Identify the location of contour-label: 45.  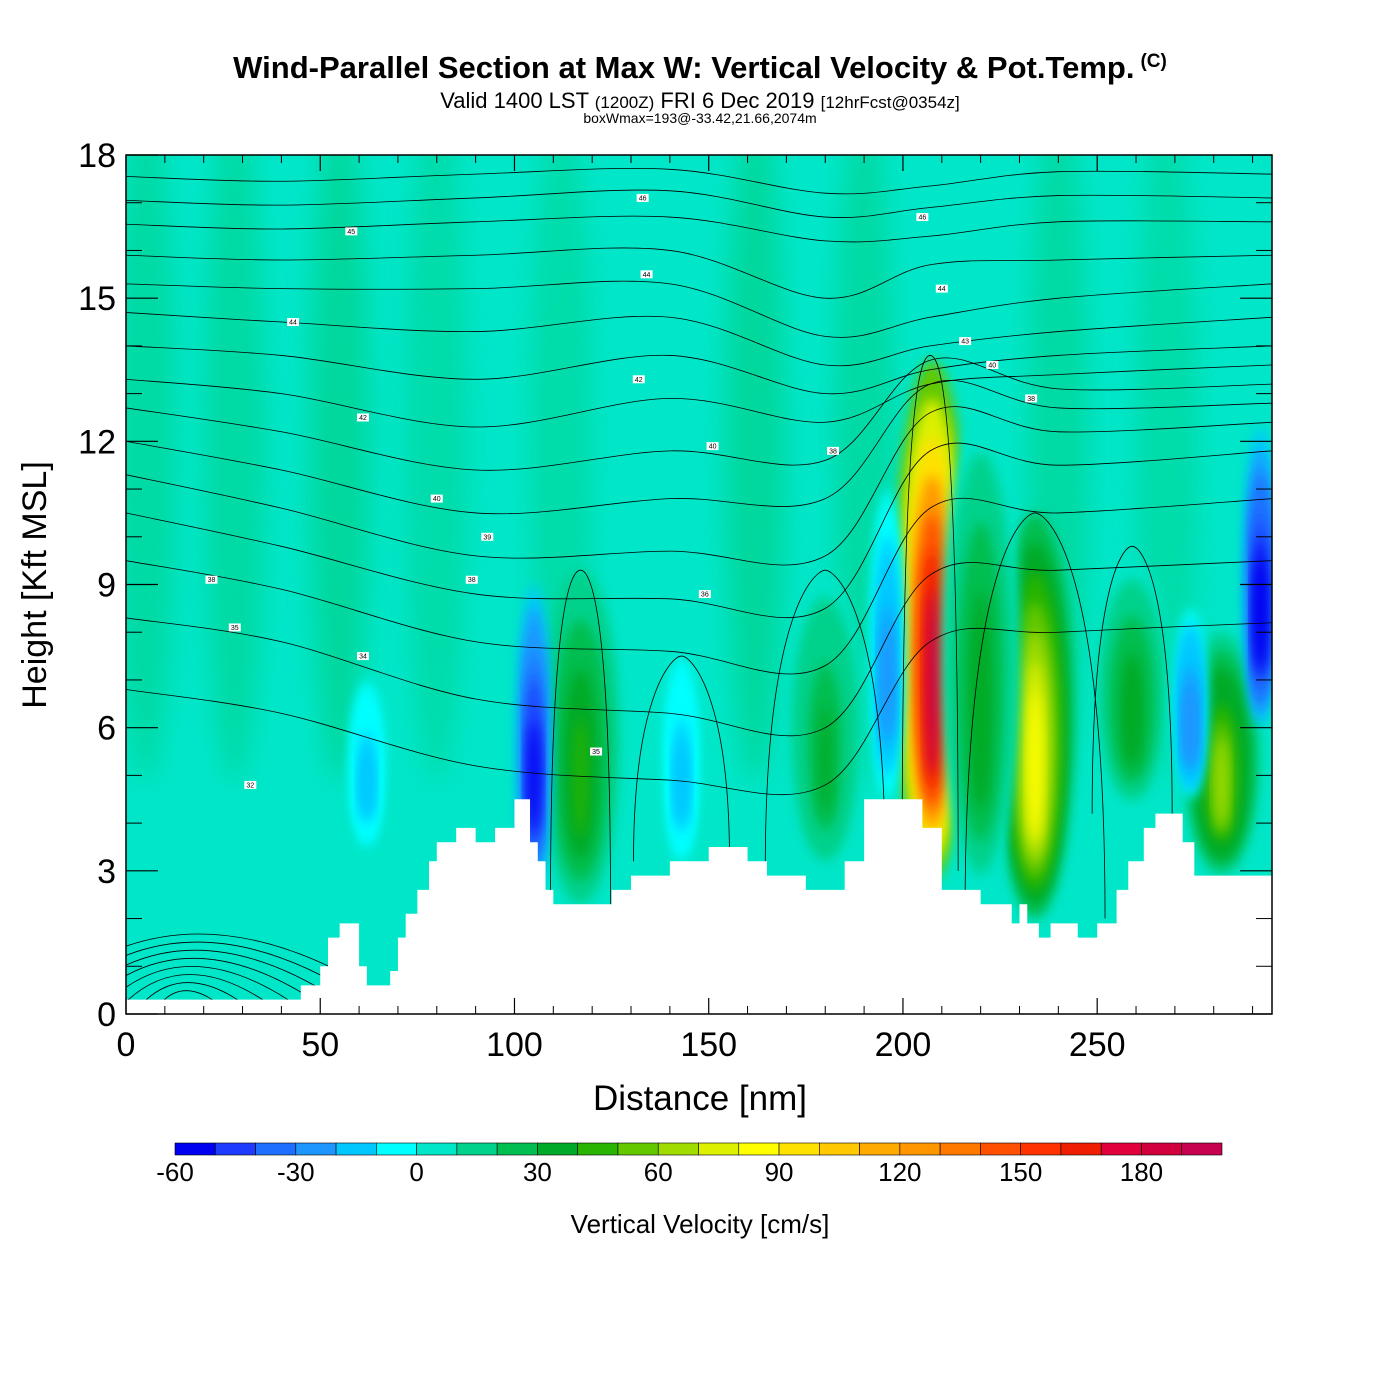
(351, 231).